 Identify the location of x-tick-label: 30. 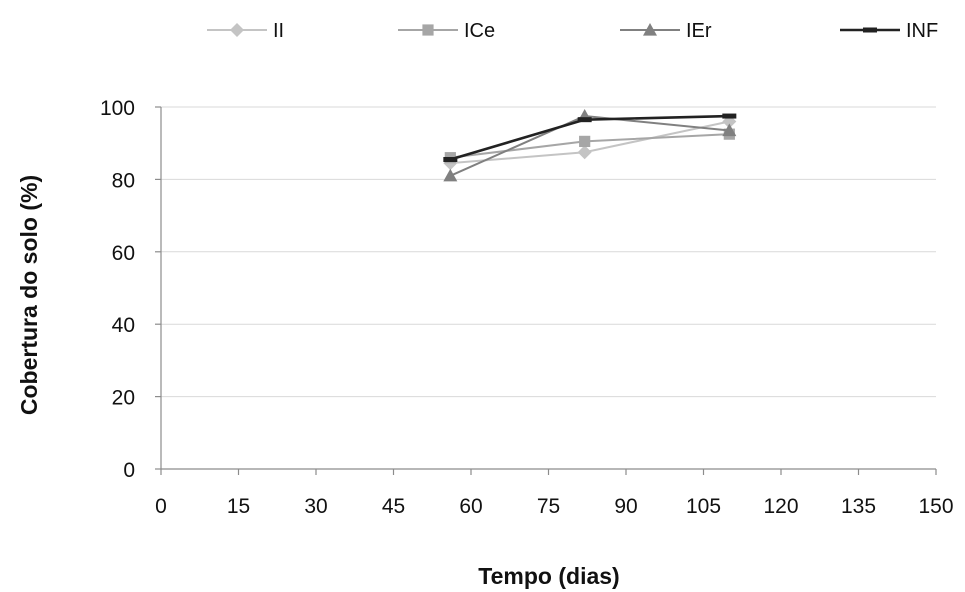
(315, 506).